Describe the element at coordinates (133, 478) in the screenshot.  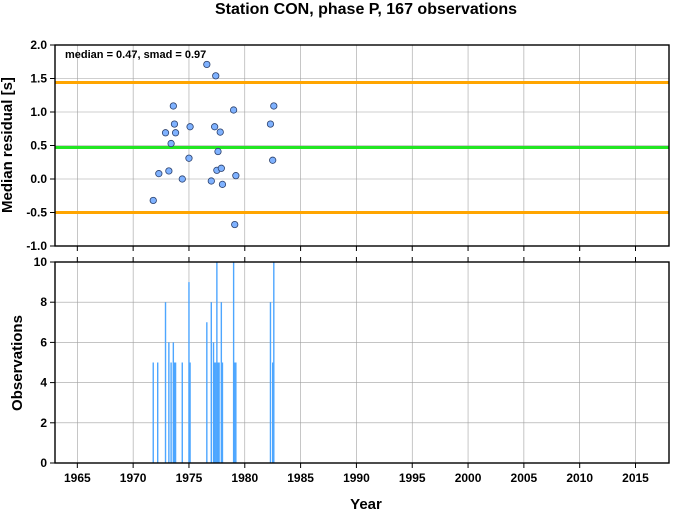
I see `x-tick-label: 1970` at that location.